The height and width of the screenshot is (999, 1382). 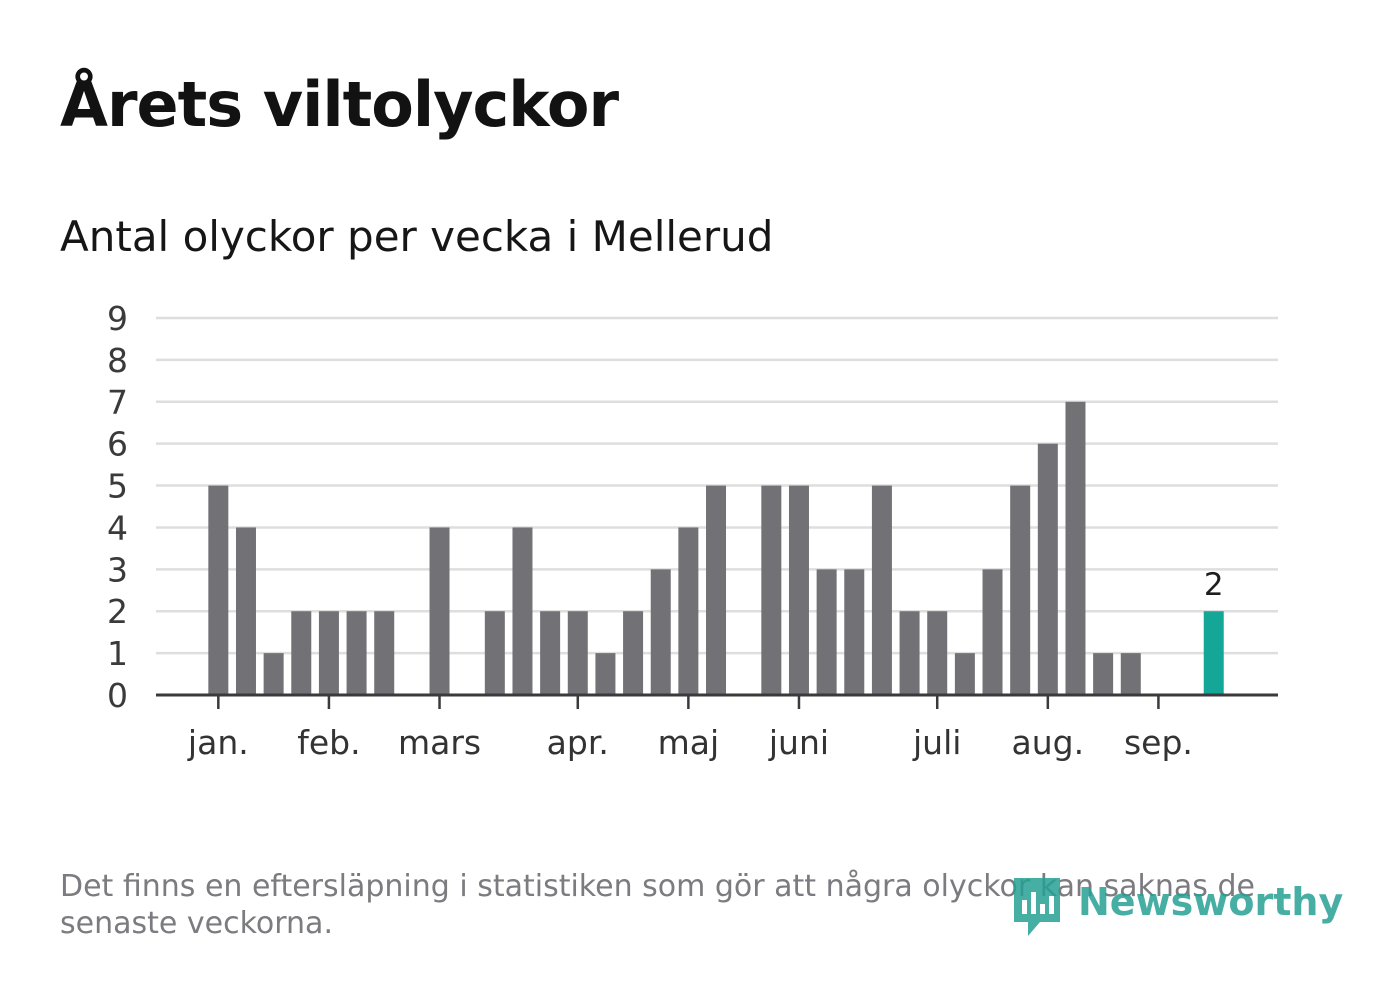 I want to click on y-tick-label: 5, so click(x=117, y=486).